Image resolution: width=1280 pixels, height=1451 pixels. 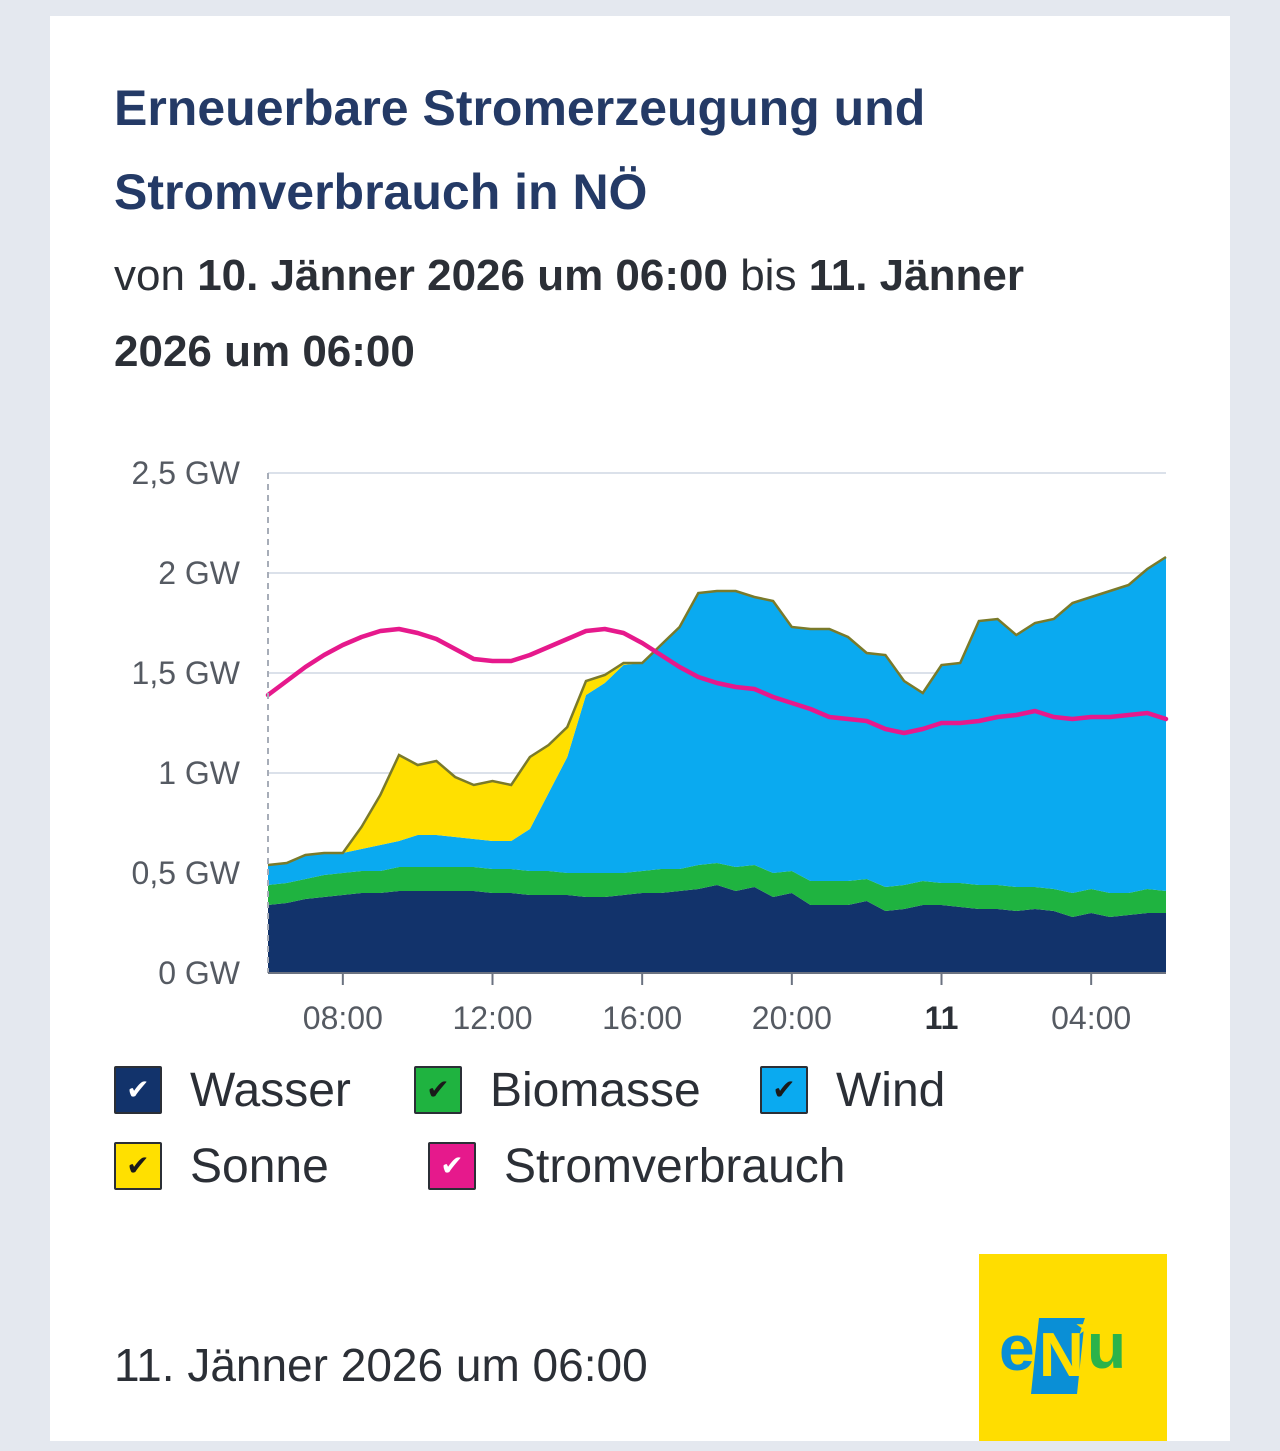 I want to click on area-sonne, so click(x=717, y=711).